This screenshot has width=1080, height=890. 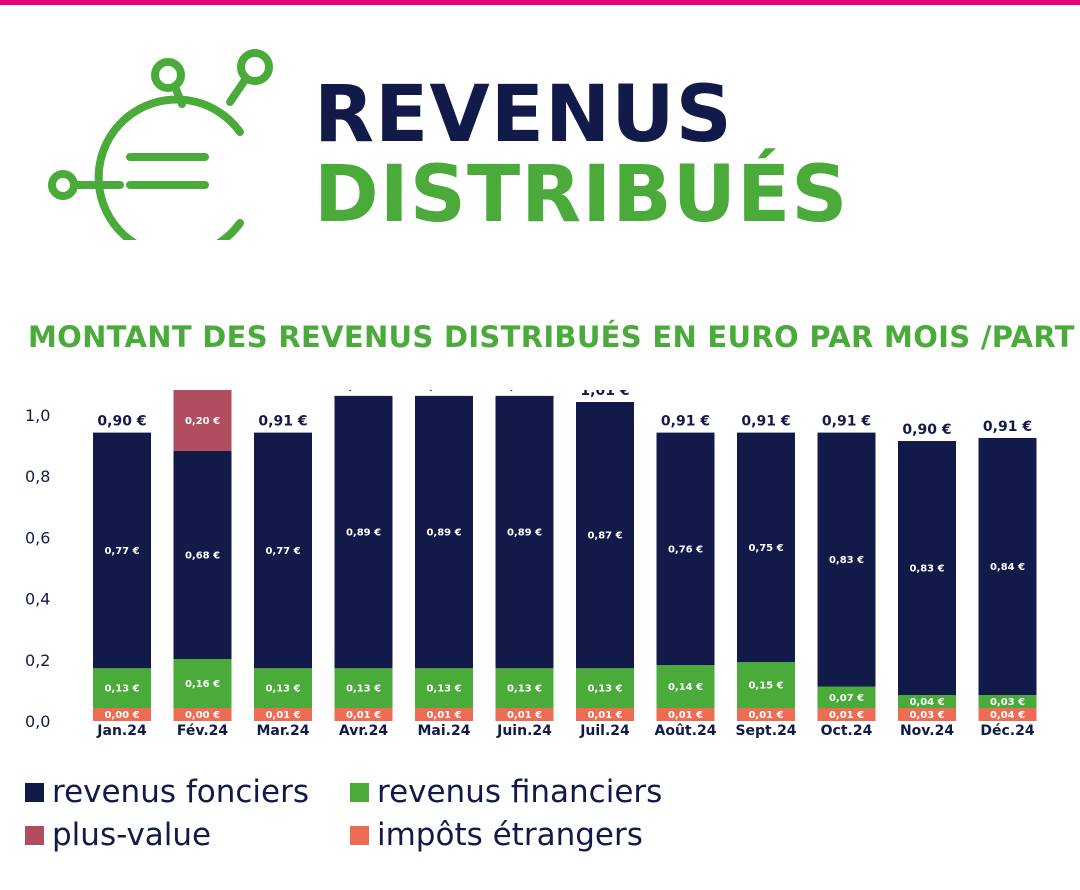 I want to click on legend-label: plus-value, so click(x=132, y=835).